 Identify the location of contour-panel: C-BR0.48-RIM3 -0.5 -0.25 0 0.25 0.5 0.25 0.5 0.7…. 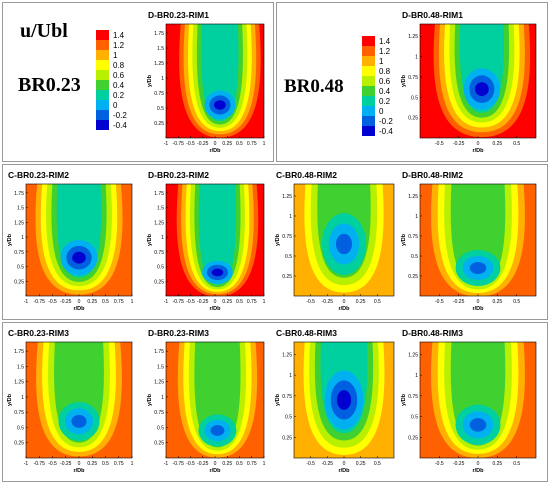
(336, 403).